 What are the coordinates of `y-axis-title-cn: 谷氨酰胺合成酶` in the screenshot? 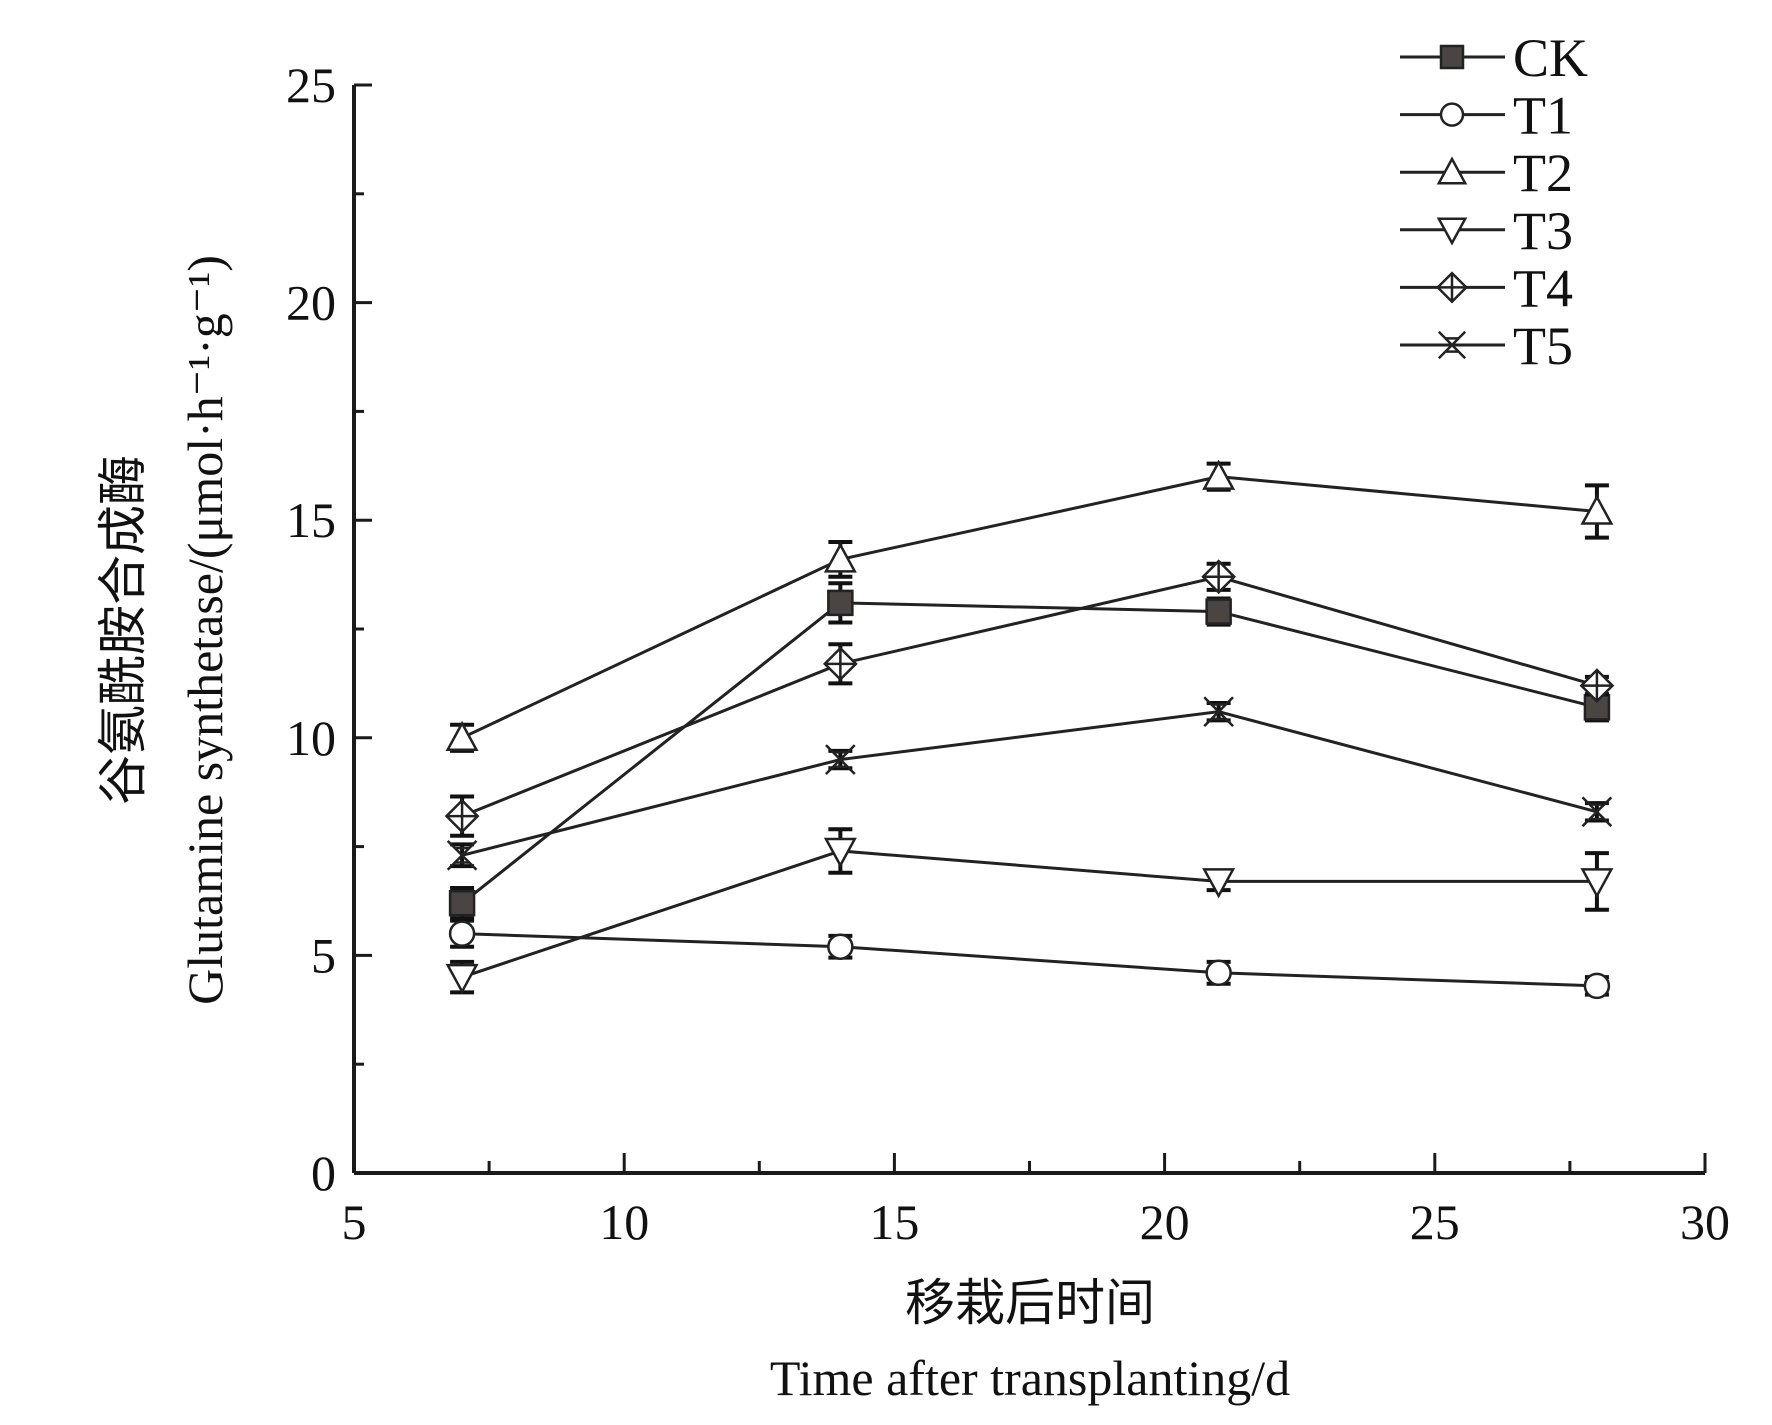 It's located at (123, 630).